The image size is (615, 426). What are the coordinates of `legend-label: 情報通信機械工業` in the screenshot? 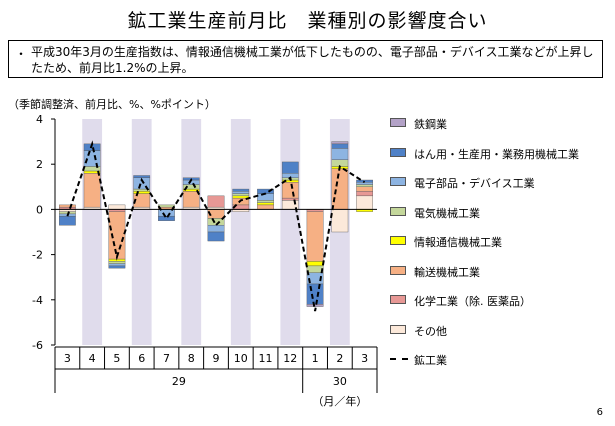 It's located at (458, 242).